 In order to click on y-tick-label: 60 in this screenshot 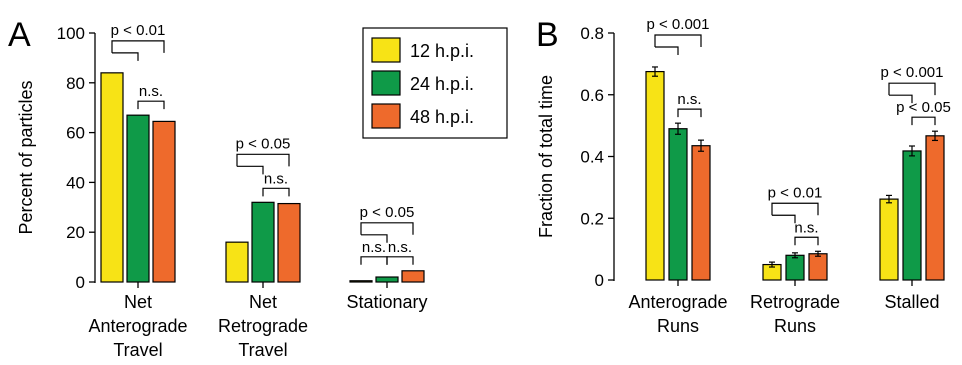, I will do `click(75, 133)`.